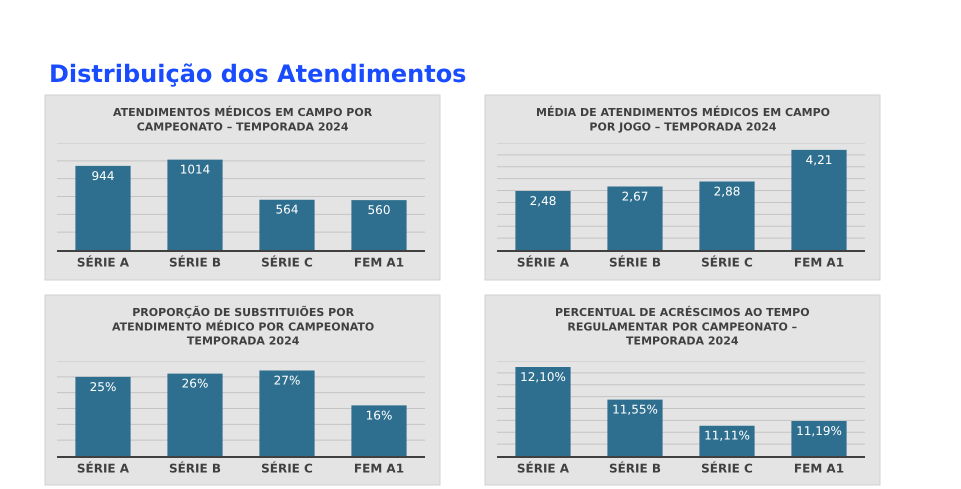 The width and height of the screenshot is (961, 489). Describe the element at coordinates (682, 326) in the screenshot. I see `chart-title: PERCENTUAL DE ACRÉSCIMOS AO TEMPO REGULAMENTAR POR CAMPEONATO – TEMPORADA 2024` at that location.